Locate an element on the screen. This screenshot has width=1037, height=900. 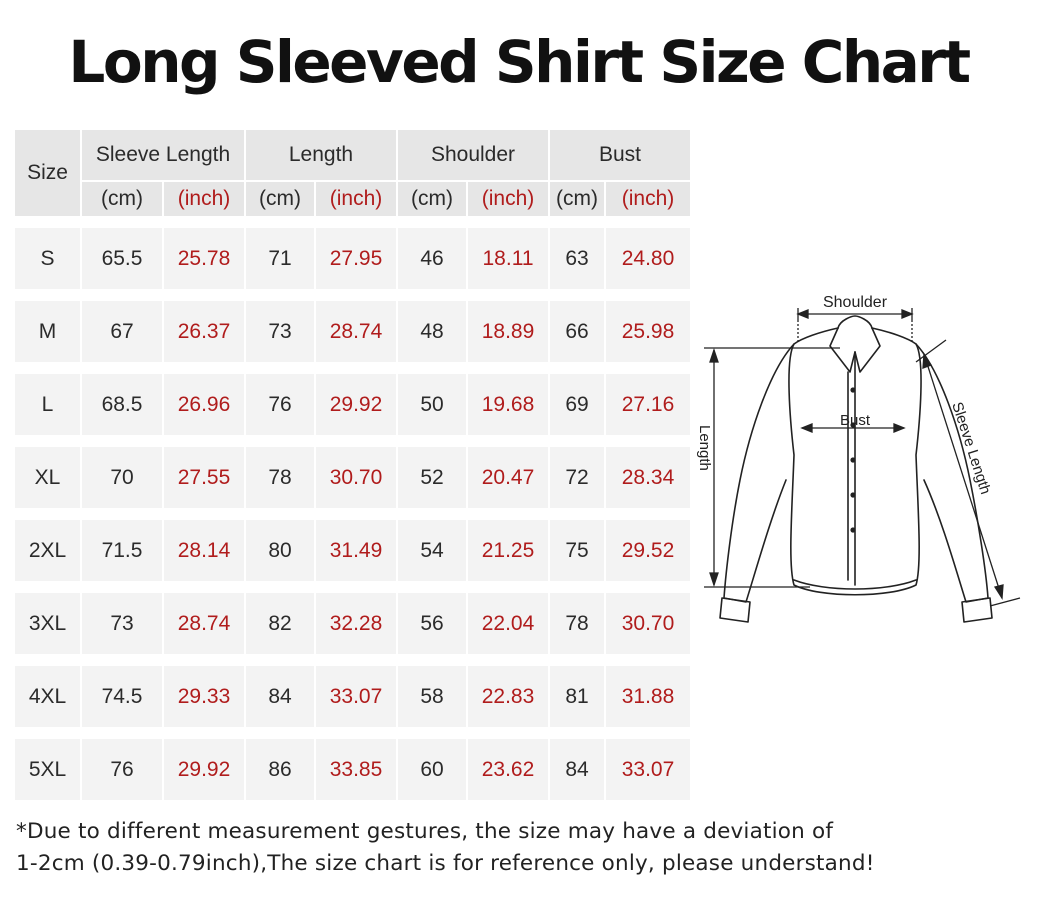
inch-value-cell: 29.33 is located at coordinates (205, 696).